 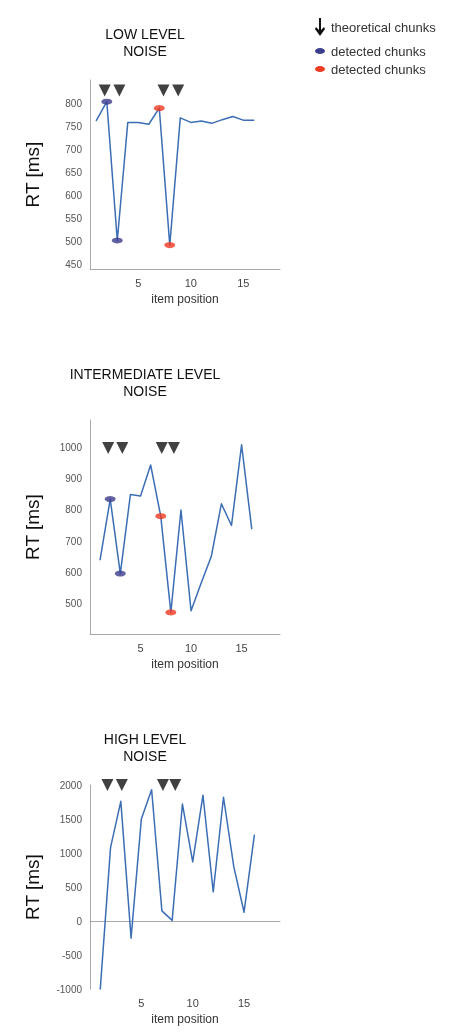 I want to click on y-tick-label: 900, so click(x=74, y=479).